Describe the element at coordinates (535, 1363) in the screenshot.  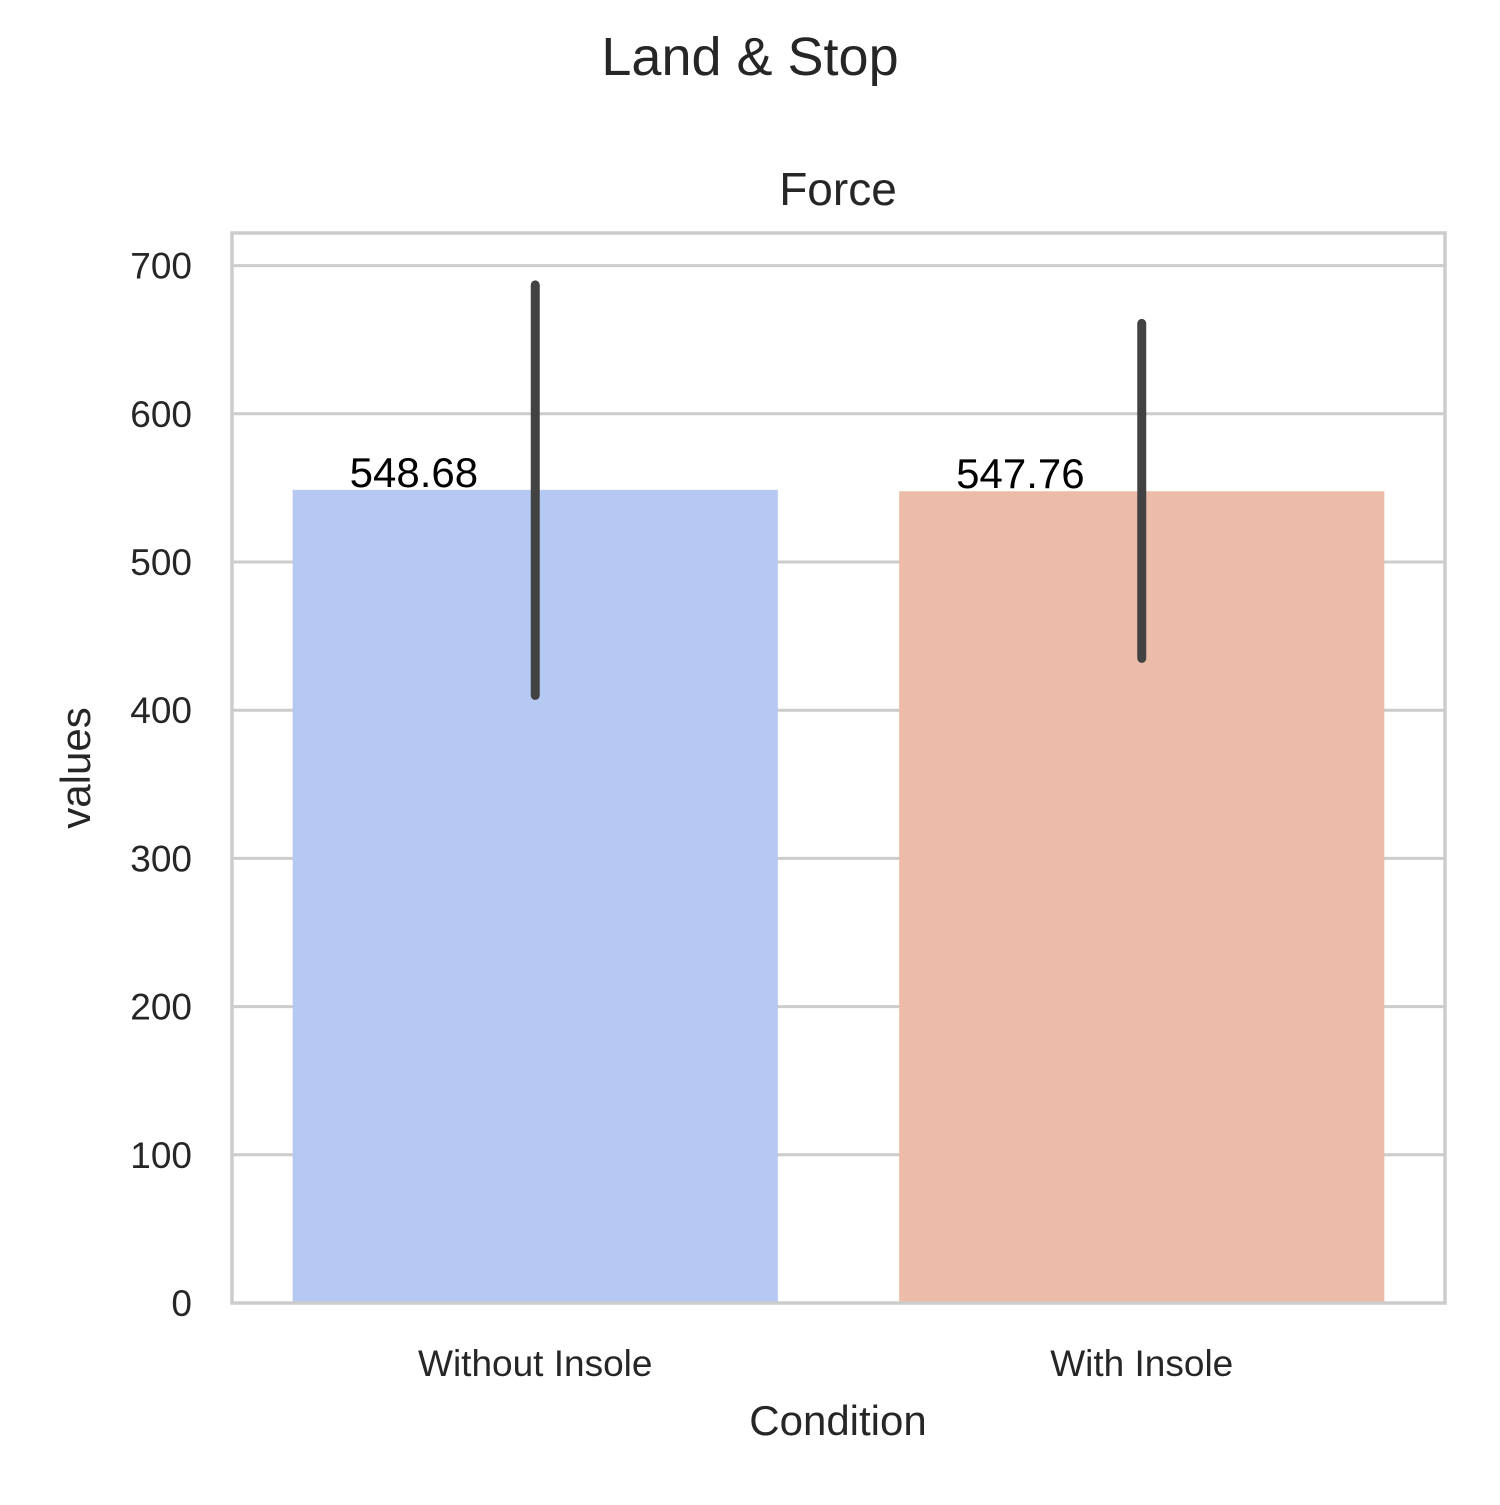
I see `x-tick-label: Without Insole` at that location.